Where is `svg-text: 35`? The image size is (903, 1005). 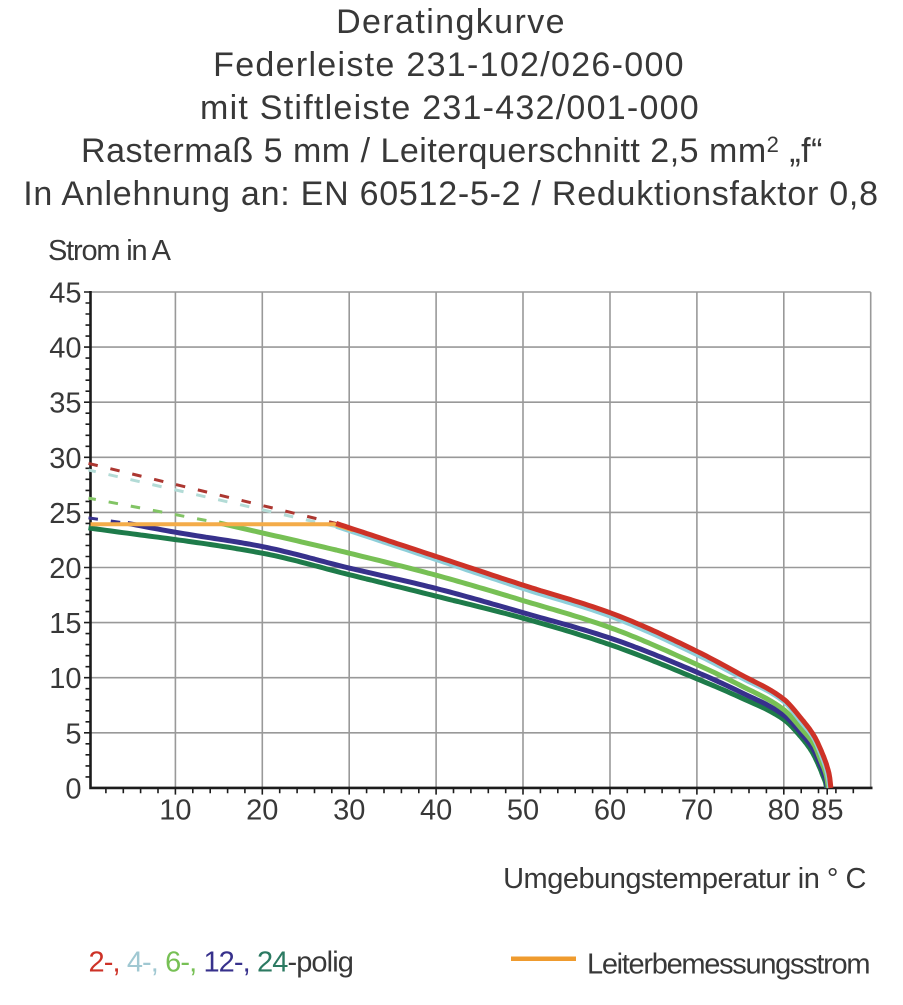
svg-text: 35 is located at coordinates (65, 404).